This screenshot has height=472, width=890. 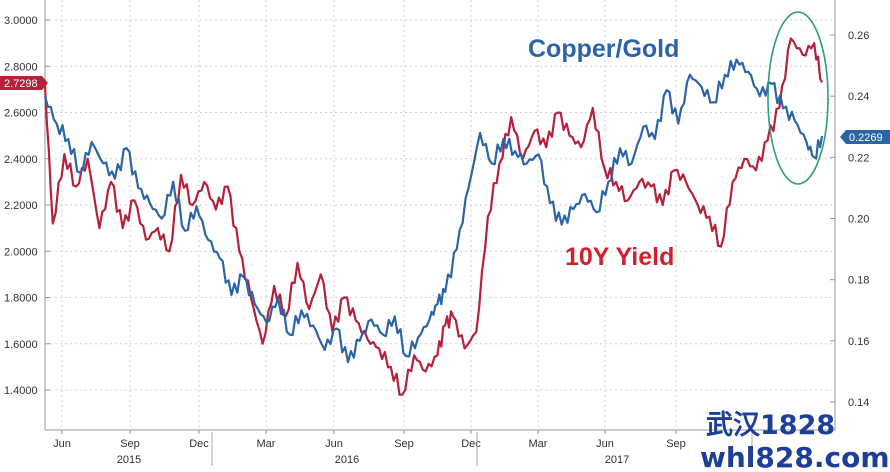 What do you see at coordinates (347, 460) in the screenshot?
I see `year-label: 2016` at bounding box center [347, 460].